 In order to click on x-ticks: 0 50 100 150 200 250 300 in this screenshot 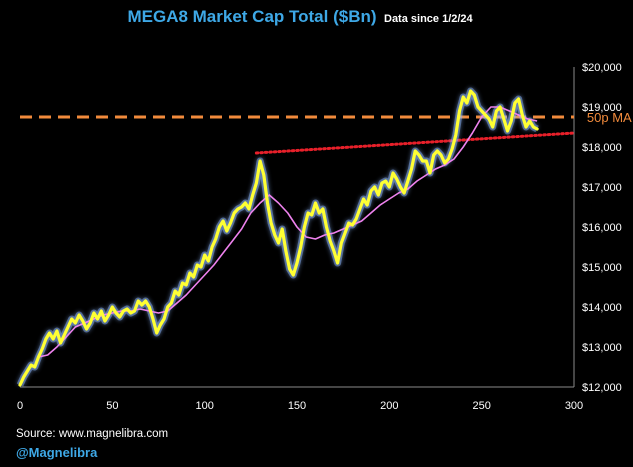, I will do `click(300, 406)`.